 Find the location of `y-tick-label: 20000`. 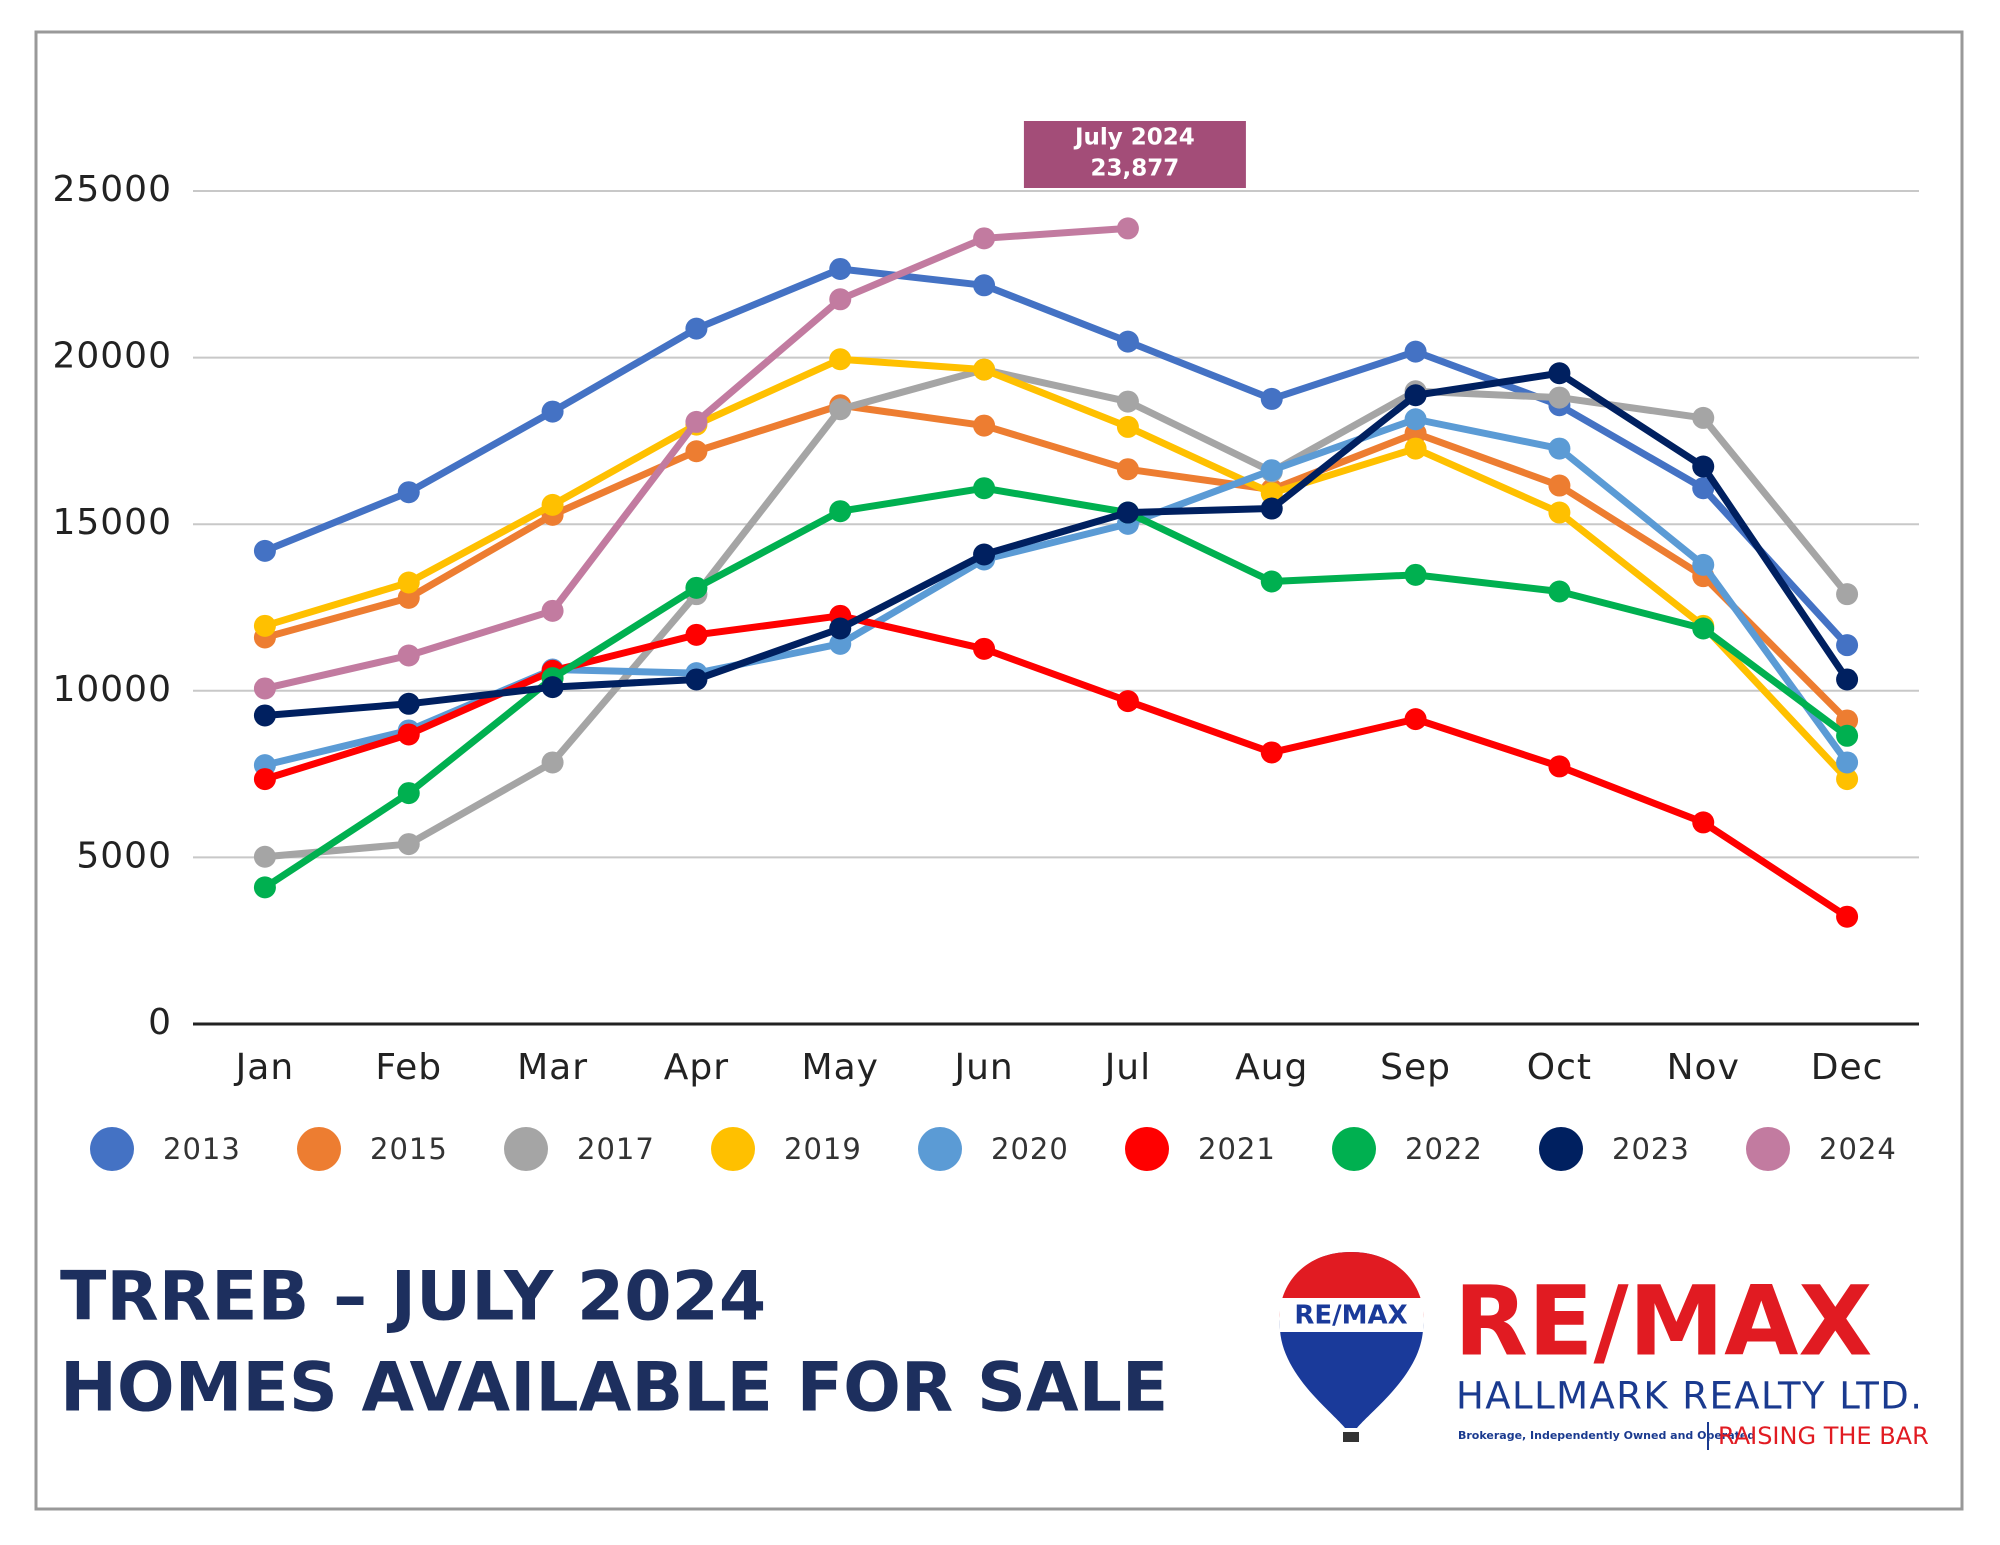

y-tick-label: 20000 is located at coordinates (112, 356).